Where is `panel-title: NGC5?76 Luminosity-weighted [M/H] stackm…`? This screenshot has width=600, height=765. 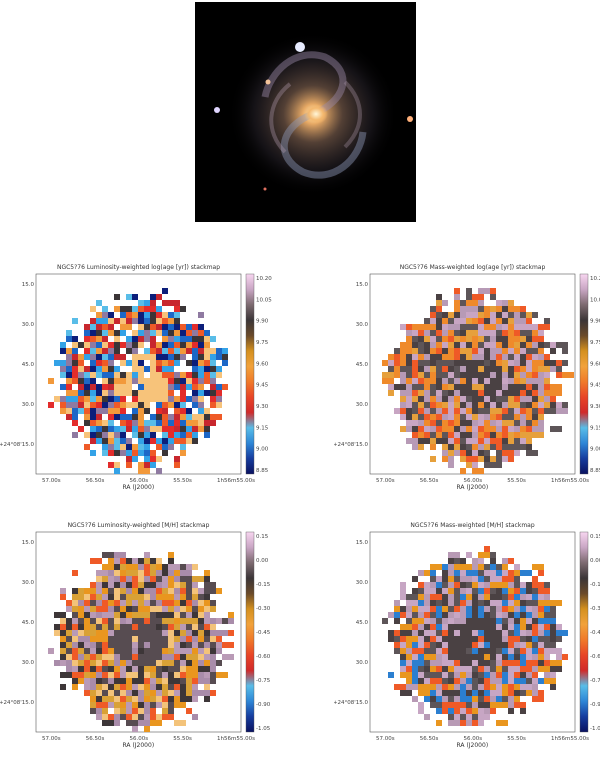
panel-title: NGC5?76 Luminosity-weighted [M/H] stackm… is located at coordinates (138, 525).